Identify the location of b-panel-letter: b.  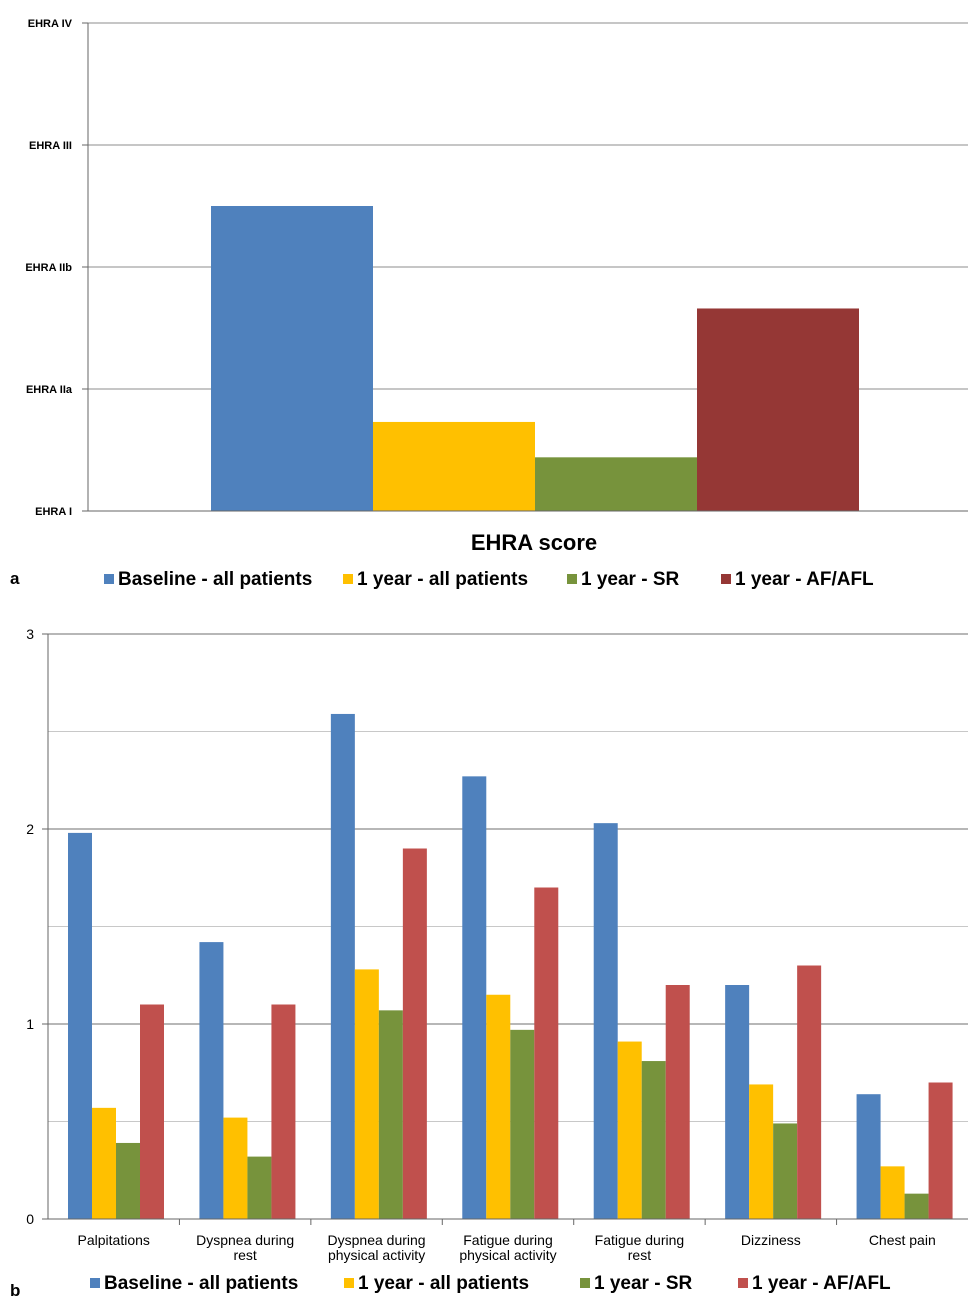
(15, 1290).